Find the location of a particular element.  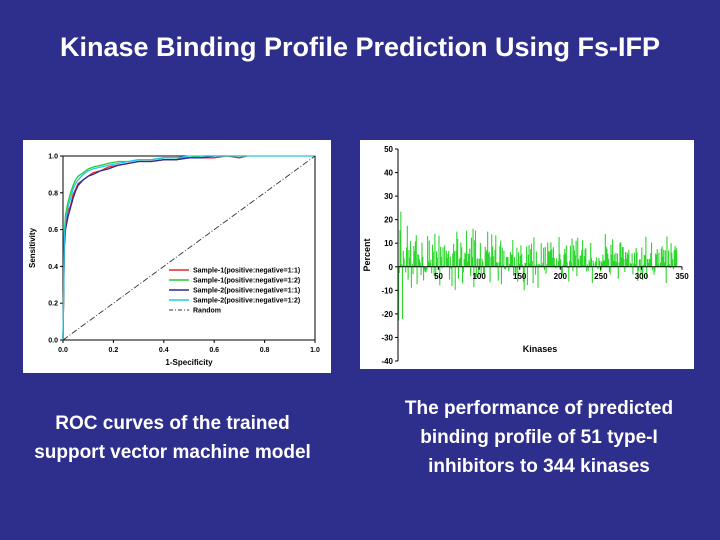

bar-x-axis-label: Kinases is located at coordinates (540, 349).